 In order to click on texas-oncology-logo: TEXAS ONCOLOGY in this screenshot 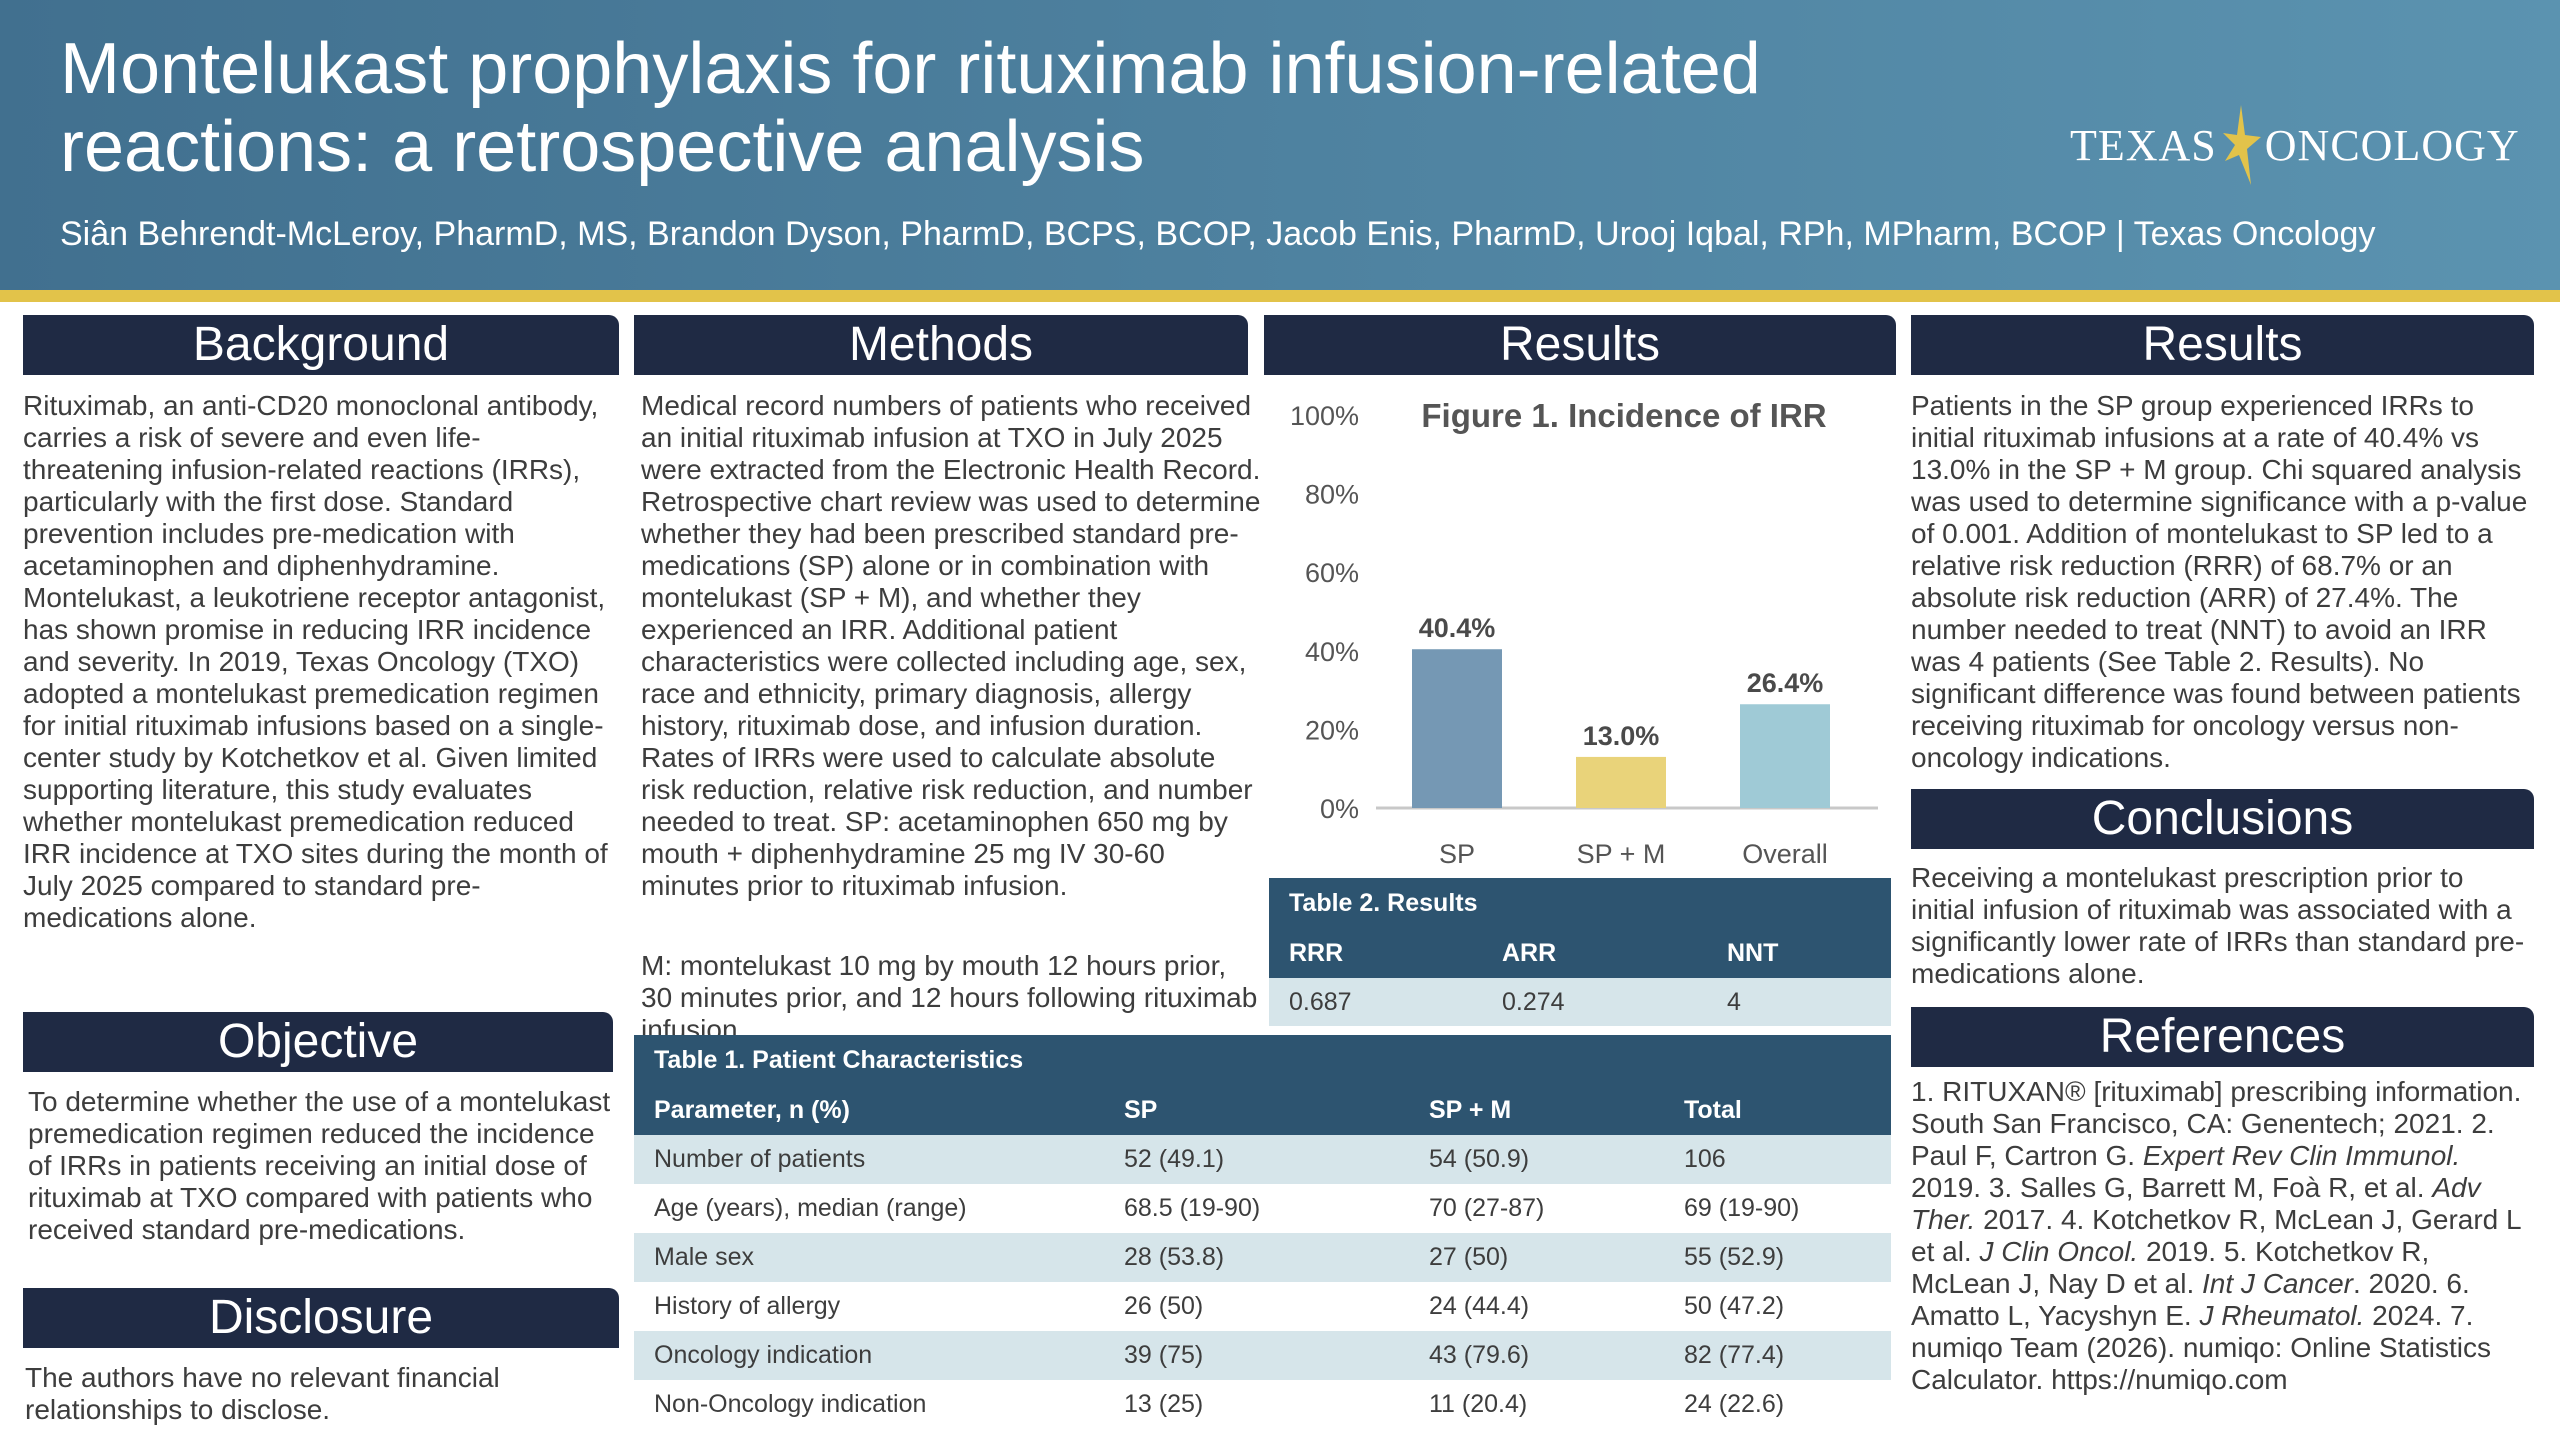, I will do `click(2295, 145)`.